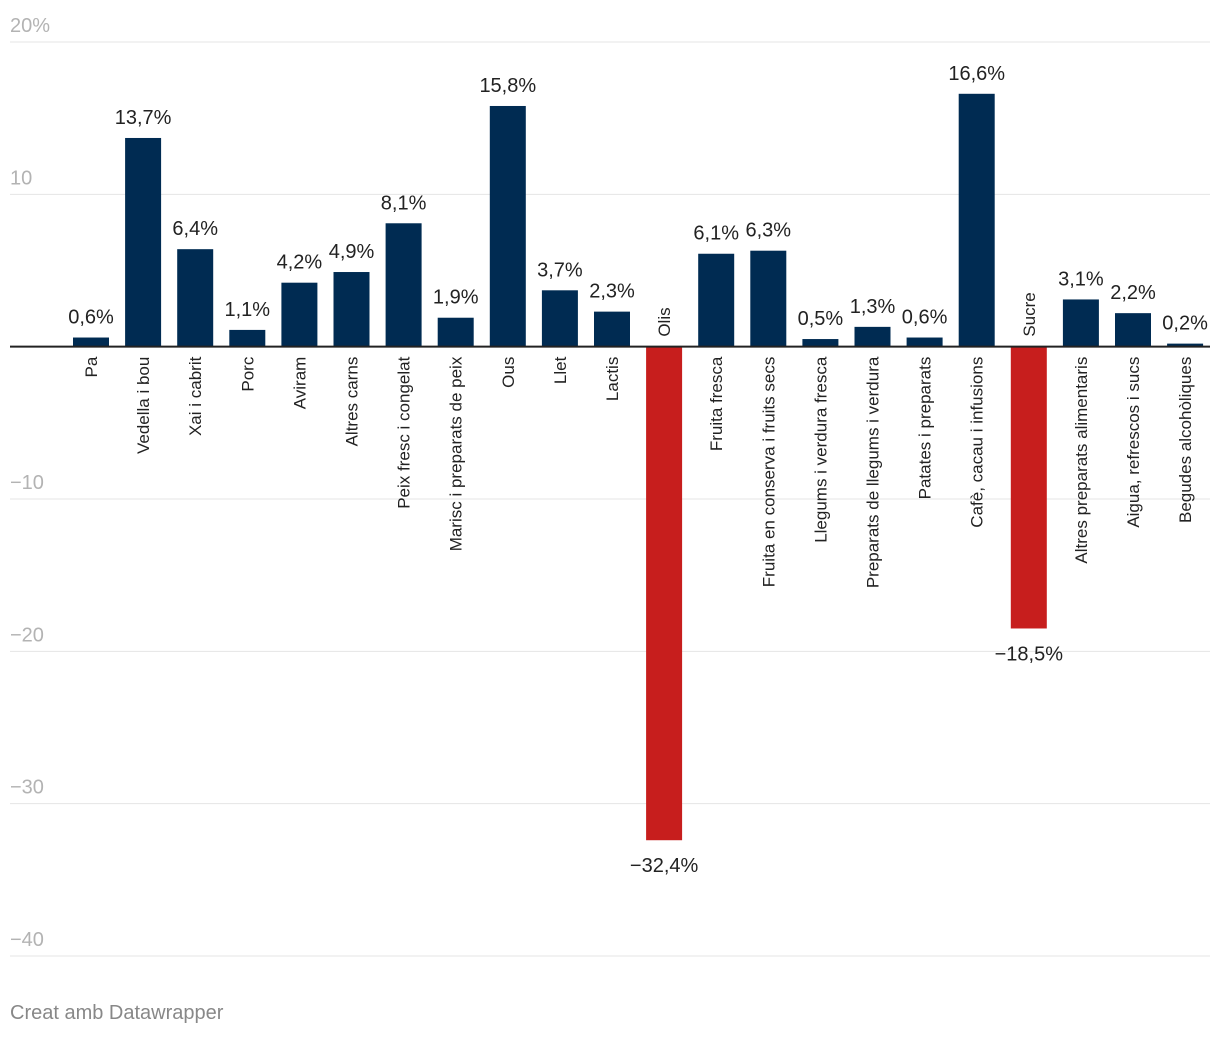 Image resolution: width=1220 pixels, height=1038 pixels. I want to click on value-label: −18,5%, so click(1029, 654).